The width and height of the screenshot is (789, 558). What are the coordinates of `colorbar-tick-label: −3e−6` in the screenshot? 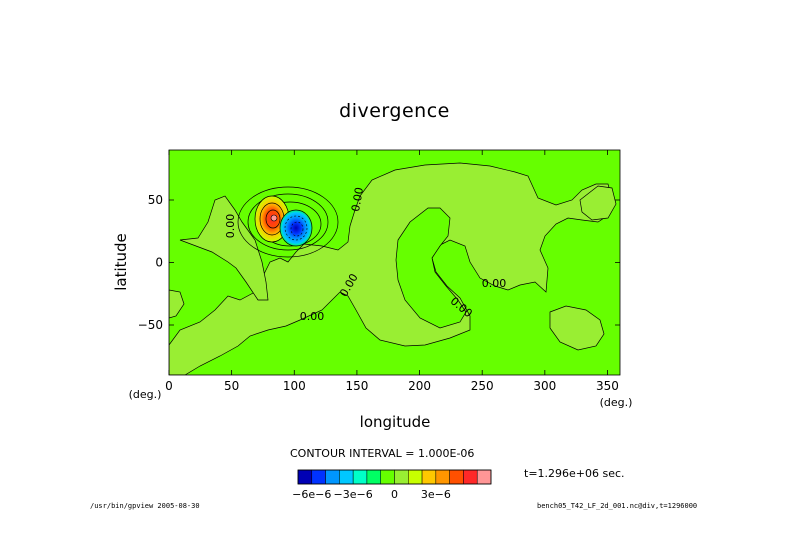 It's located at (353, 494).